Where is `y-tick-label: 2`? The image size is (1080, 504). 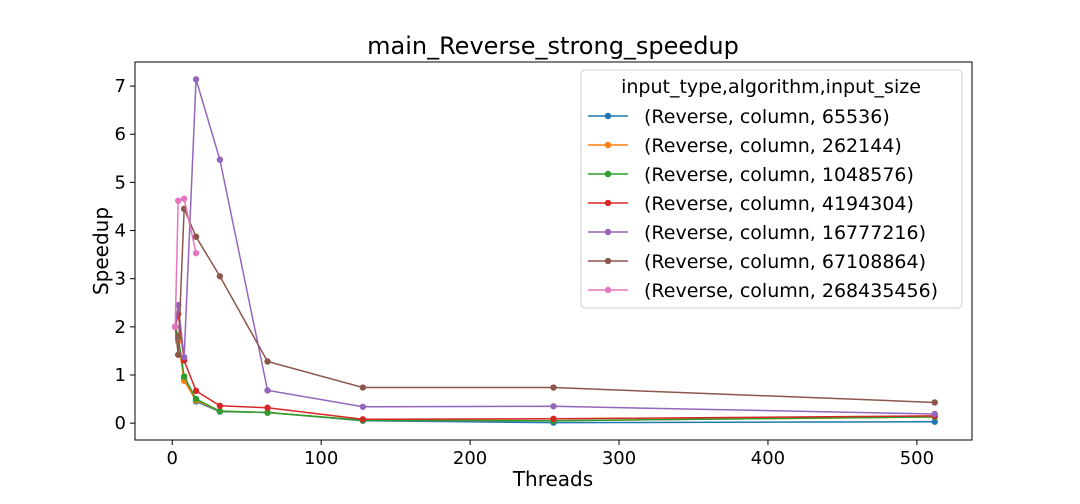 y-tick-label: 2 is located at coordinates (120, 327).